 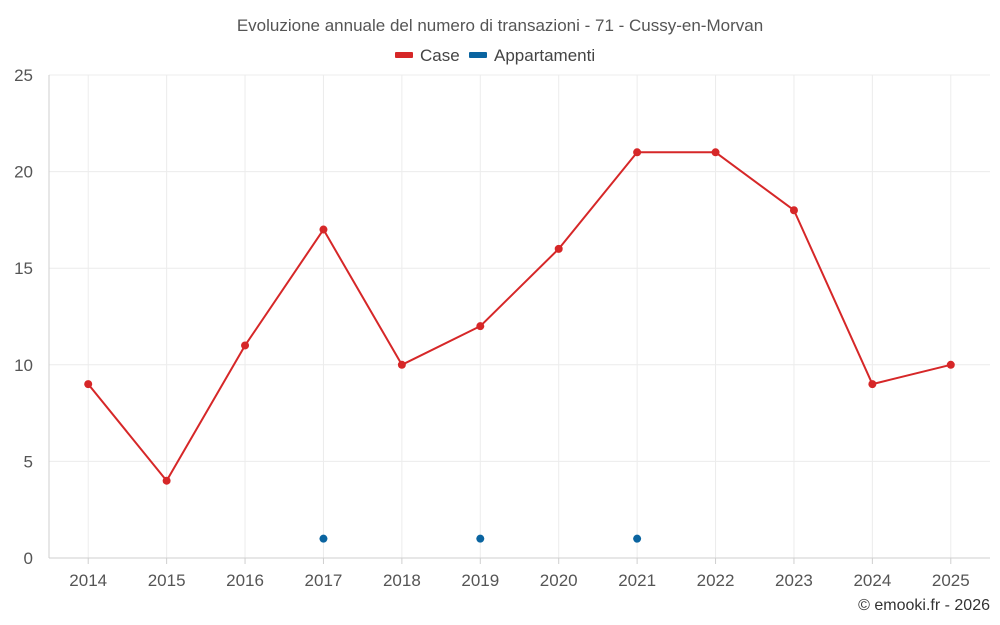 I want to click on data-point-case-2019, so click(x=480, y=326).